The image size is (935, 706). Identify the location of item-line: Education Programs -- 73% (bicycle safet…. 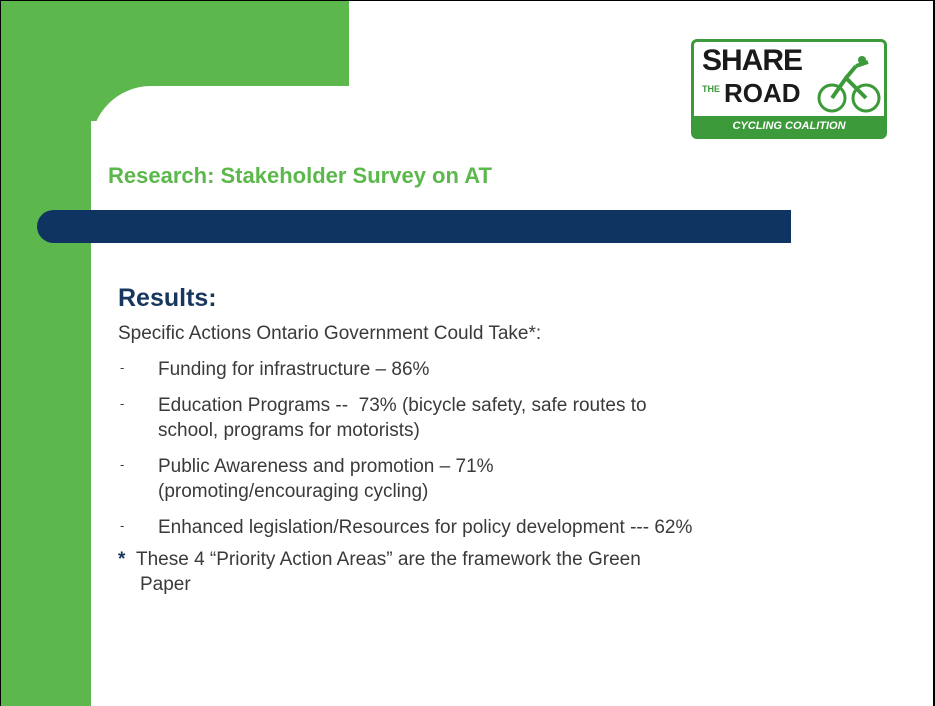
(402, 405).